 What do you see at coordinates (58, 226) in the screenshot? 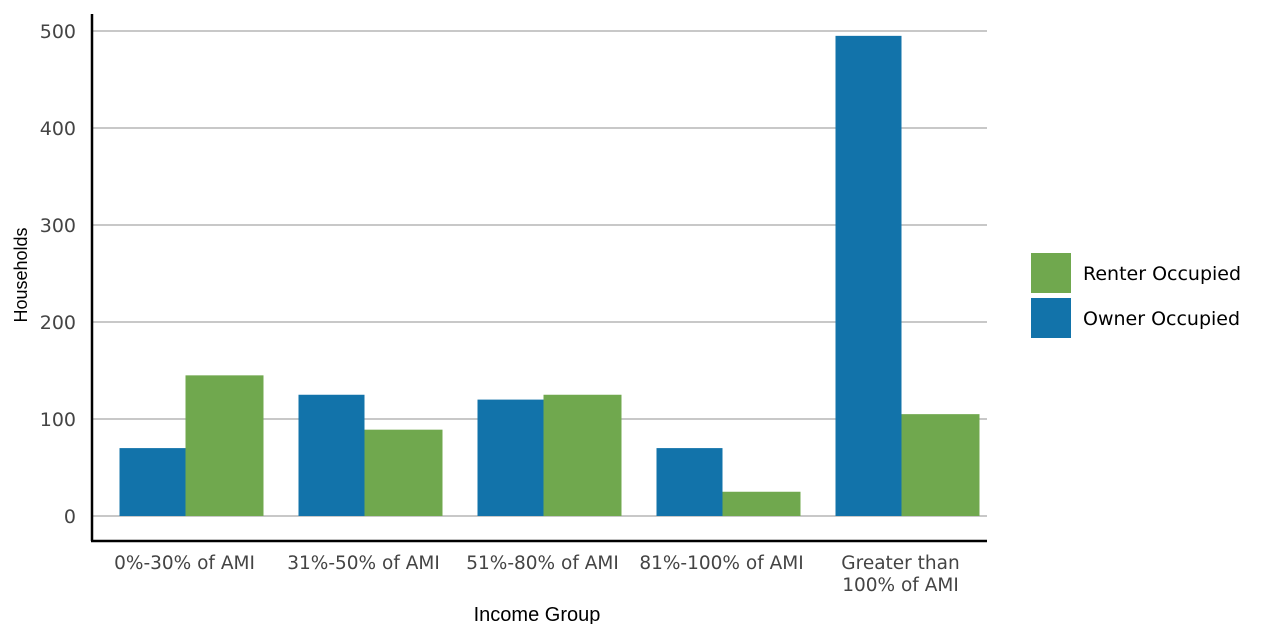
I see `y-tick-label: 300` at bounding box center [58, 226].